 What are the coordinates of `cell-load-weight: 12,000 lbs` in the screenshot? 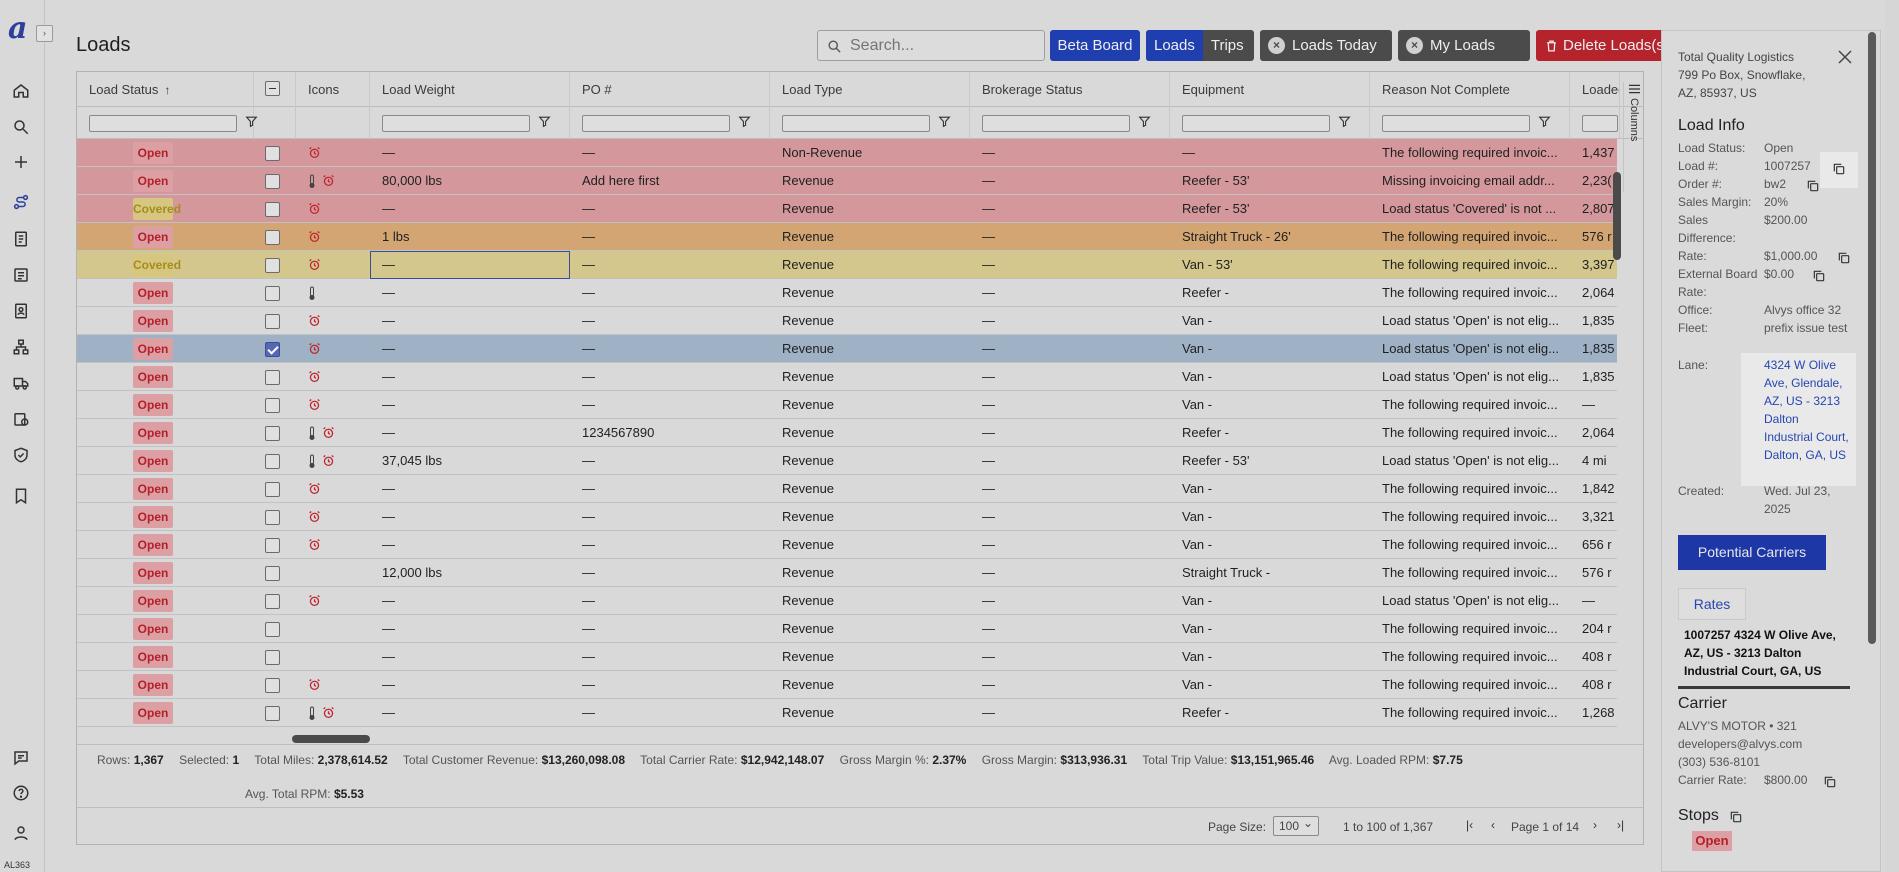 It's located at (412, 572).